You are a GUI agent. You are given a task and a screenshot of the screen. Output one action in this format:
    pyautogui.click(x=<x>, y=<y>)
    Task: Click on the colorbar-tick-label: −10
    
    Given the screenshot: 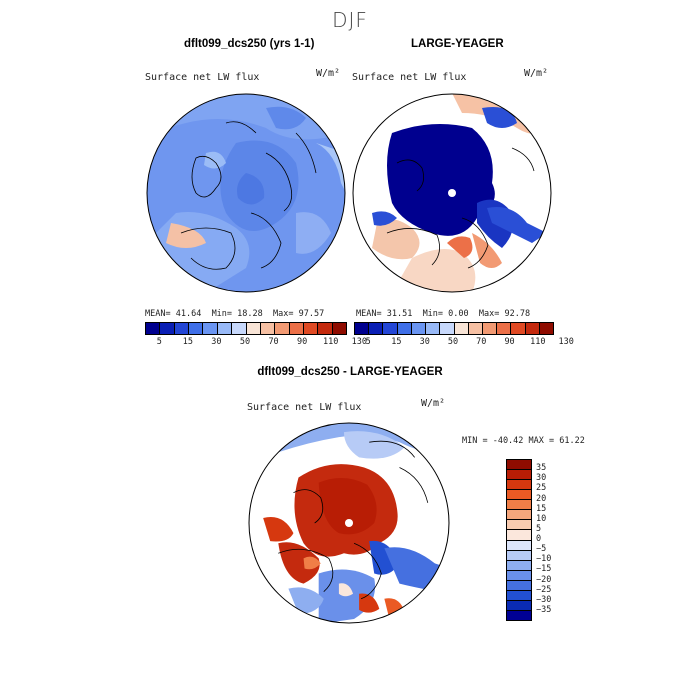 What is the action you would take?
    pyautogui.click(x=544, y=559)
    